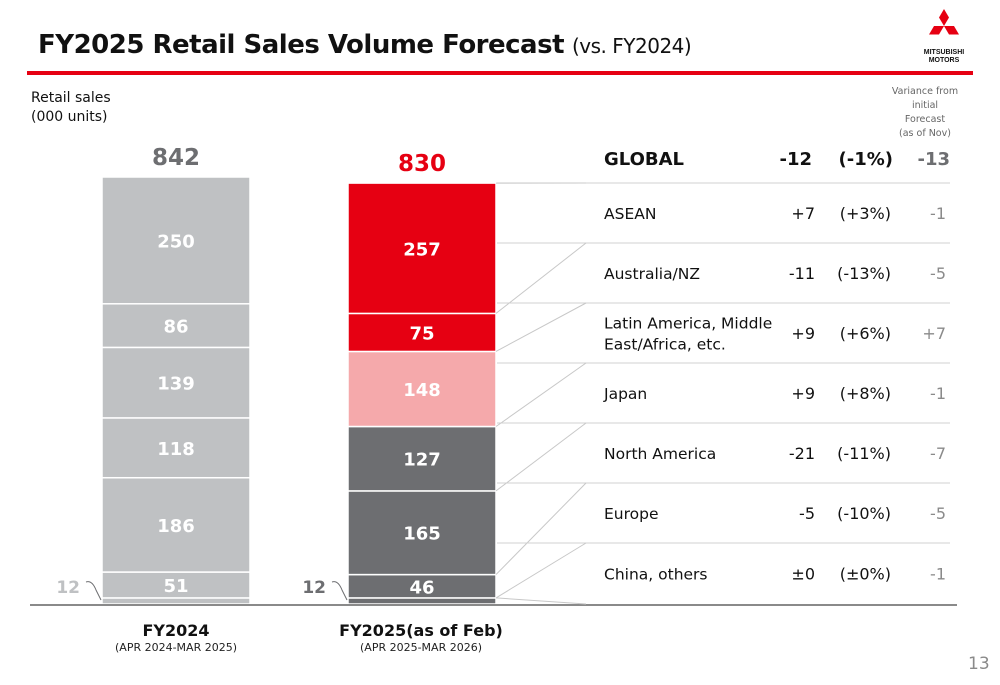 Image resolution: width=1000 pixels, height=685 pixels. I want to click on x-label-fy2025: FY2025(as of Feb), so click(421, 630).